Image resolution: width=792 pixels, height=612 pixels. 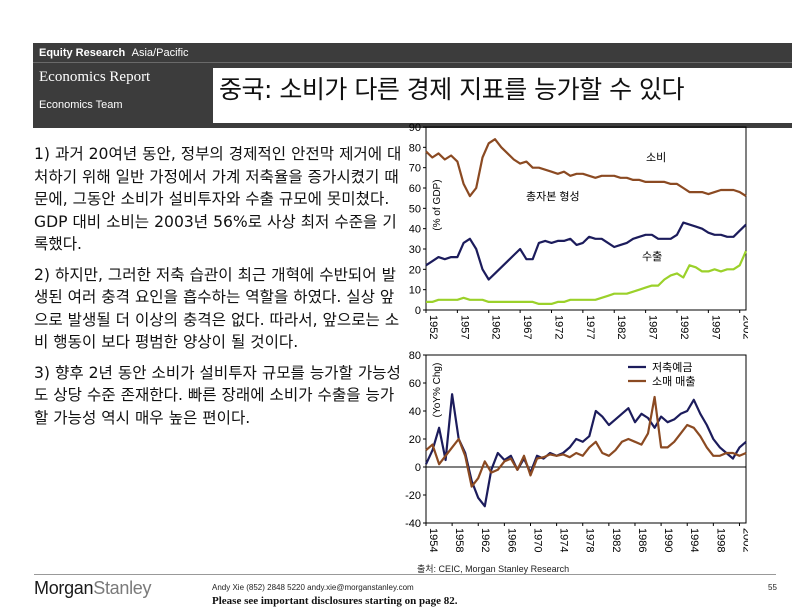 I want to click on x-tick-label: 1992, so click(x=684, y=327).